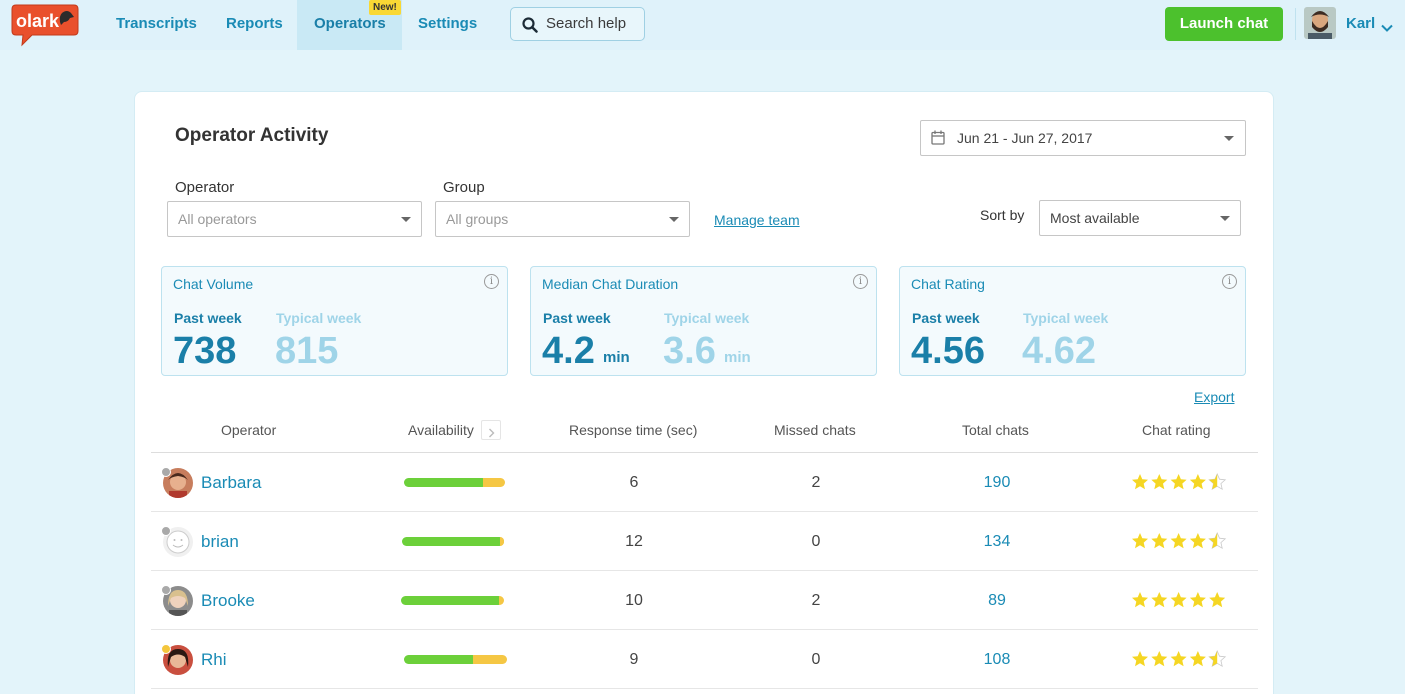 This screenshot has width=1405, height=694. What do you see at coordinates (997, 541) in the screenshot?
I see `total-chats-cell: 134` at bounding box center [997, 541].